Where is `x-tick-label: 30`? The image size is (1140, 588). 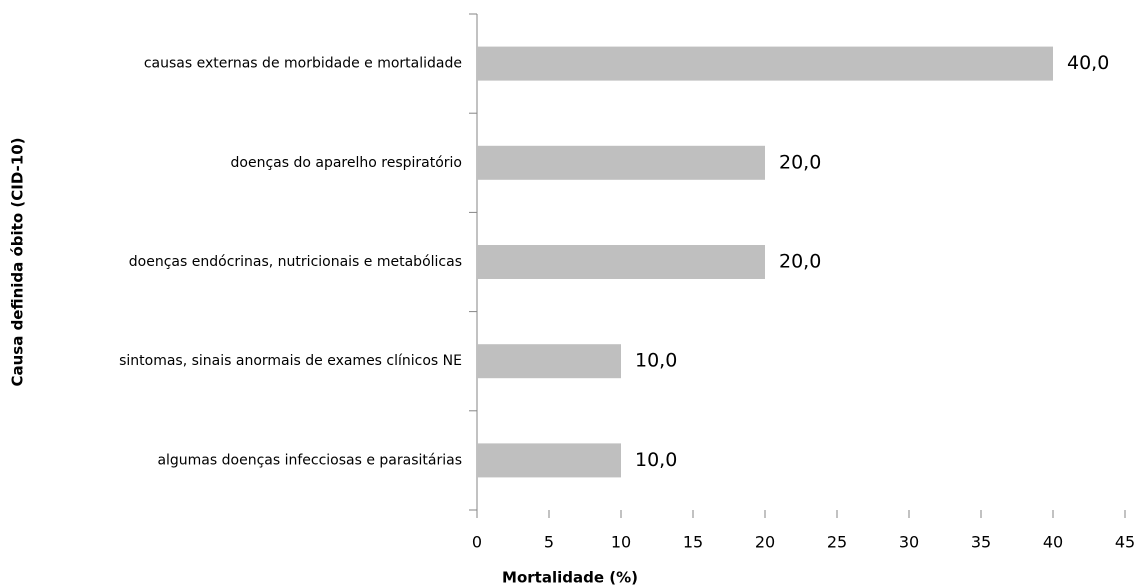 x-tick-label: 30 is located at coordinates (909, 542).